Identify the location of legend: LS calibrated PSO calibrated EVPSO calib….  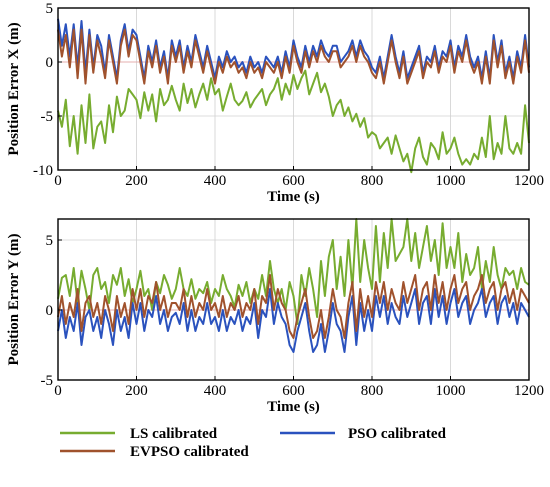
(253, 443).